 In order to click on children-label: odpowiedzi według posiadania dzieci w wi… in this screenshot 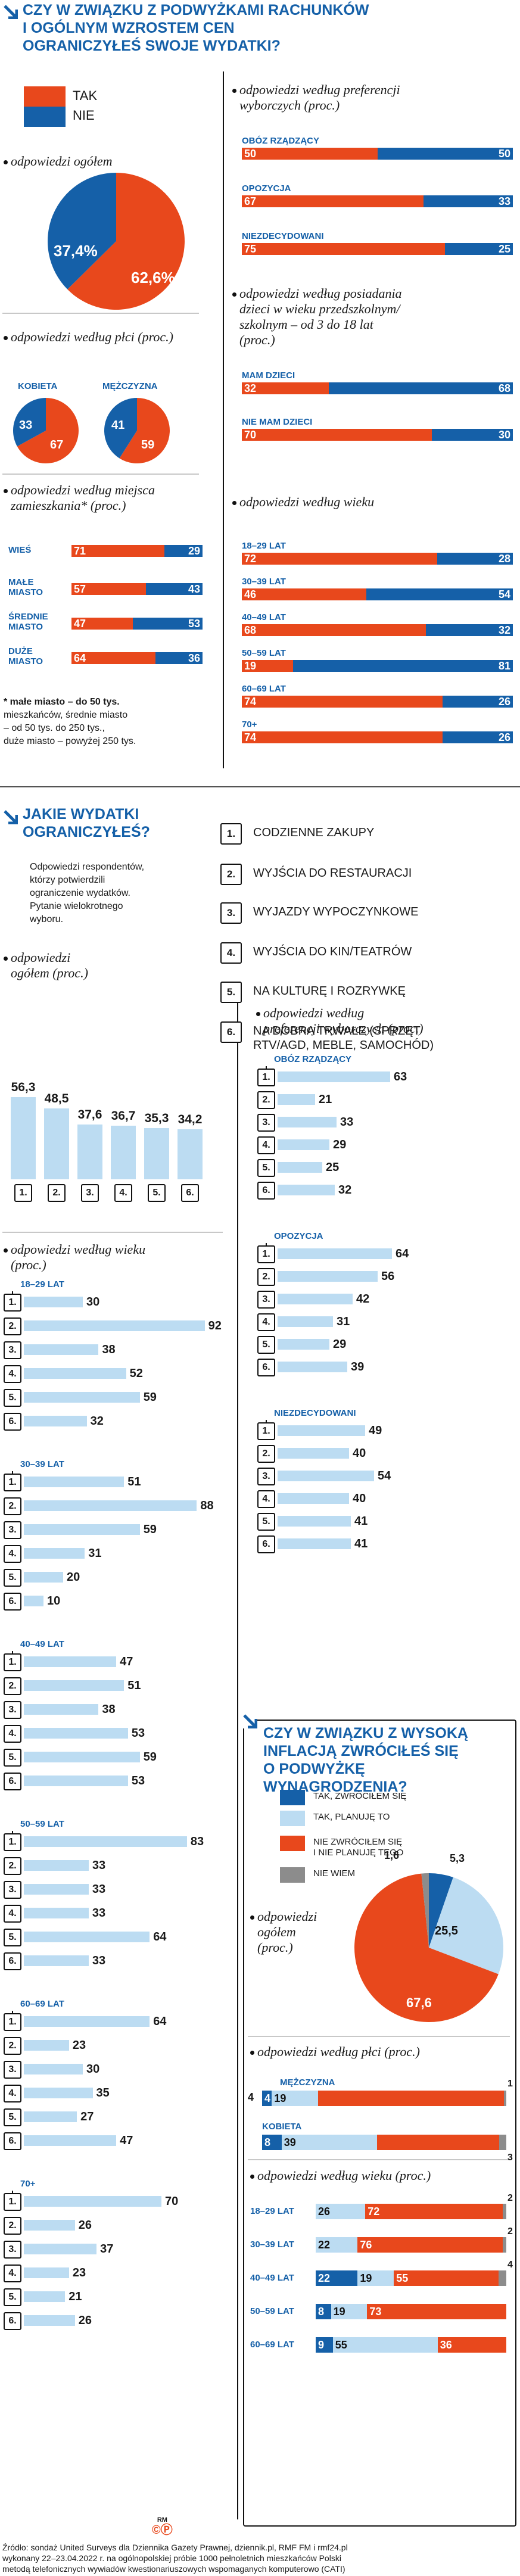, I will do `click(317, 317)`.